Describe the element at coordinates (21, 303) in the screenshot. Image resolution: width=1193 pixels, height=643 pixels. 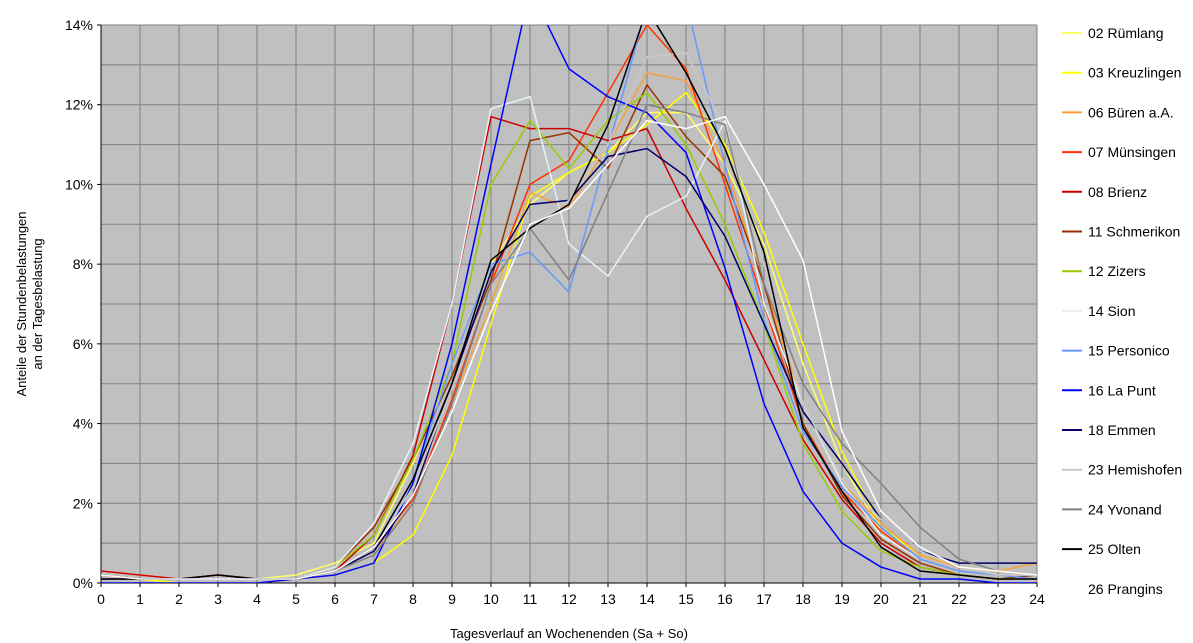
I see `y-axis-label-line: Anteile der Stundenbelastungen` at that location.